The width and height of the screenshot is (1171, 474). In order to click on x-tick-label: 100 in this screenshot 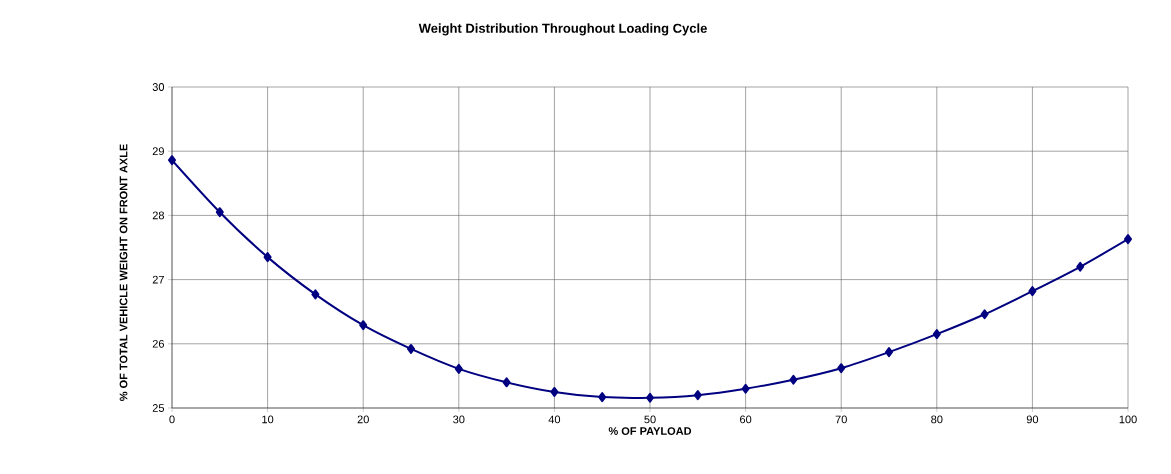, I will do `click(1128, 419)`.